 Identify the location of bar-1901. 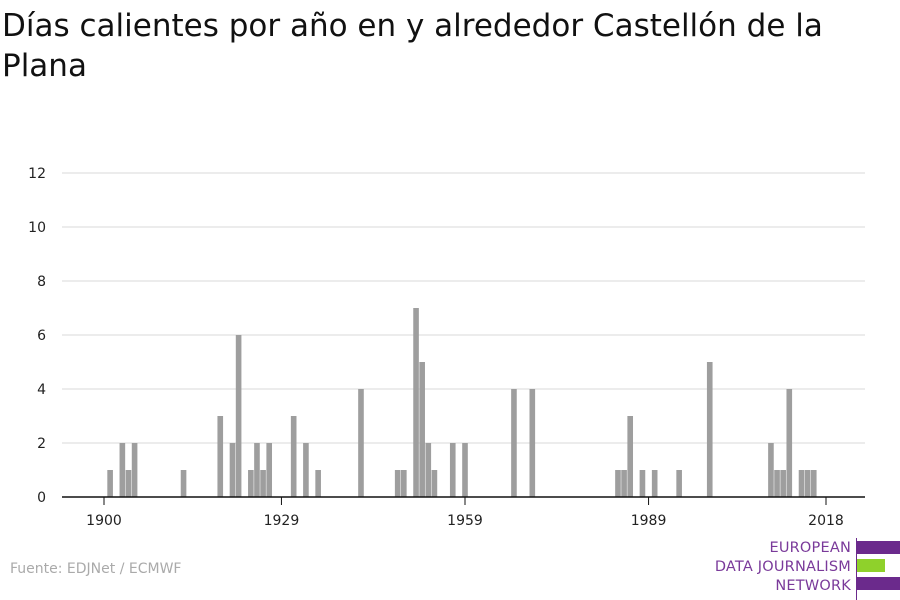
(110, 483).